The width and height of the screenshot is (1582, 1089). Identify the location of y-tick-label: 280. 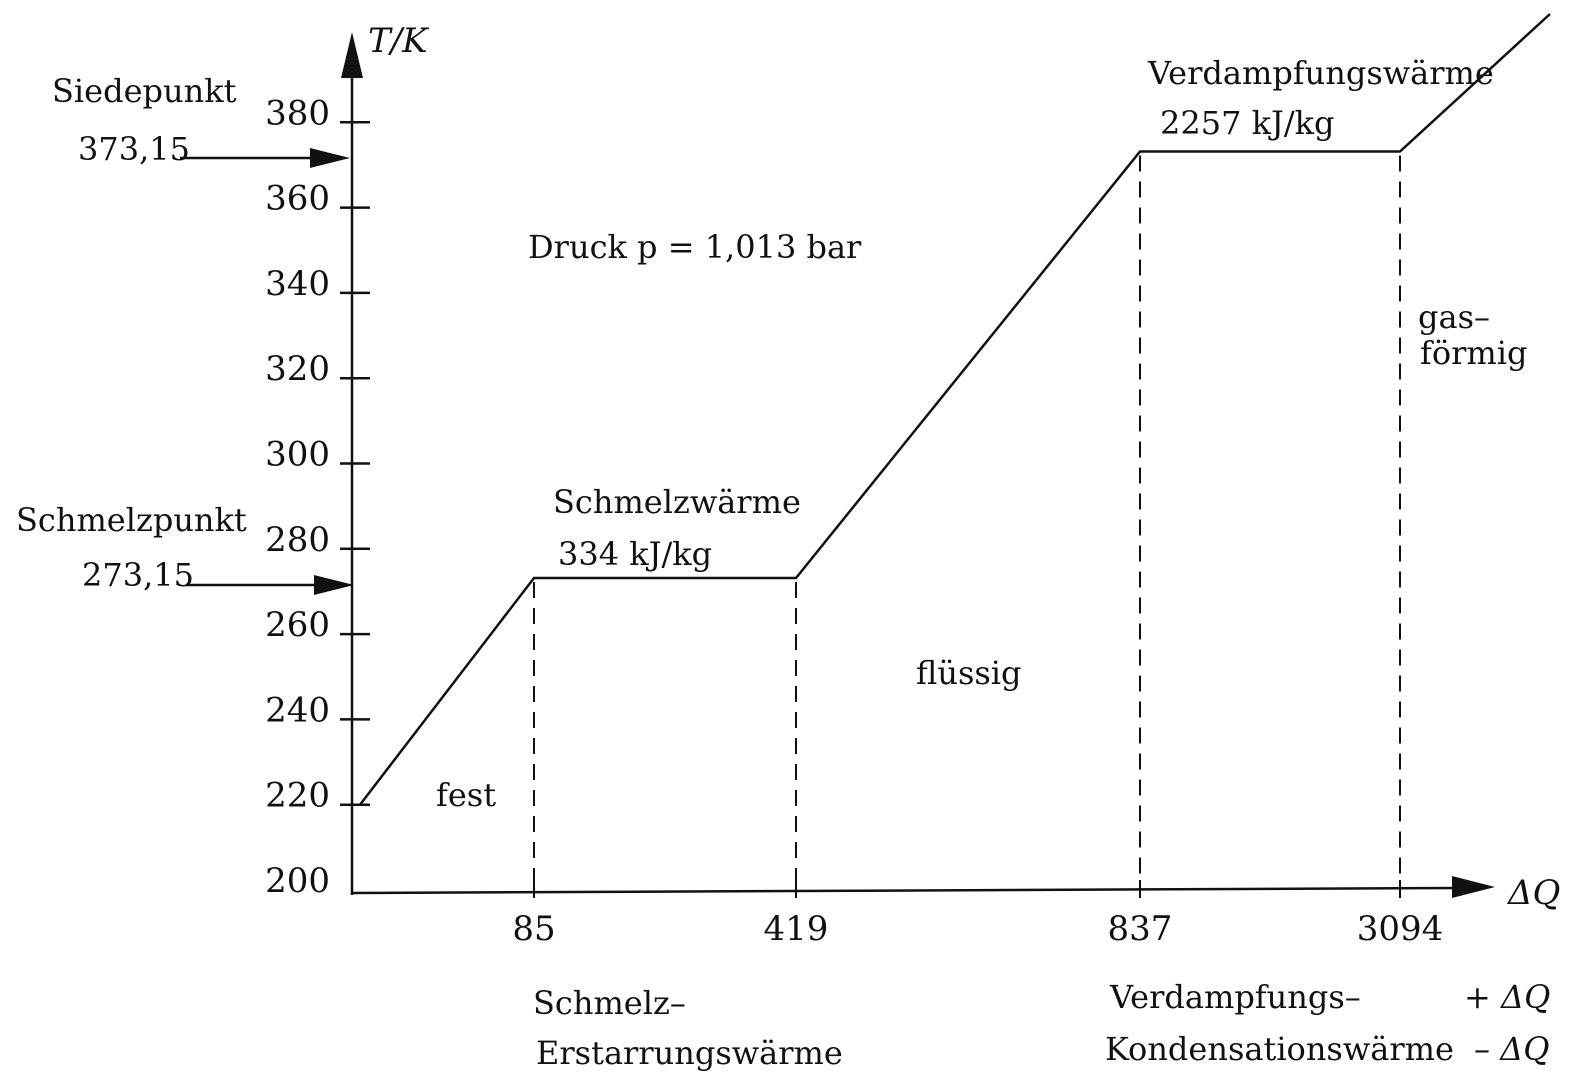
(297, 540).